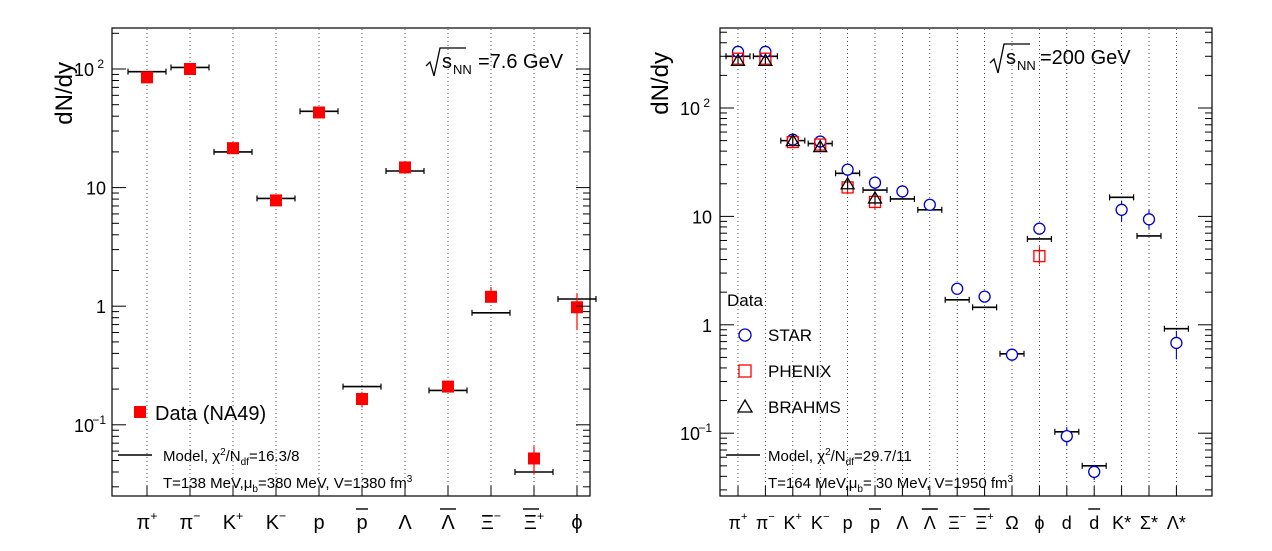 The image size is (1272, 551). What do you see at coordinates (792, 142) in the screenshot?
I see `data-point-phenix` at bounding box center [792, 142].